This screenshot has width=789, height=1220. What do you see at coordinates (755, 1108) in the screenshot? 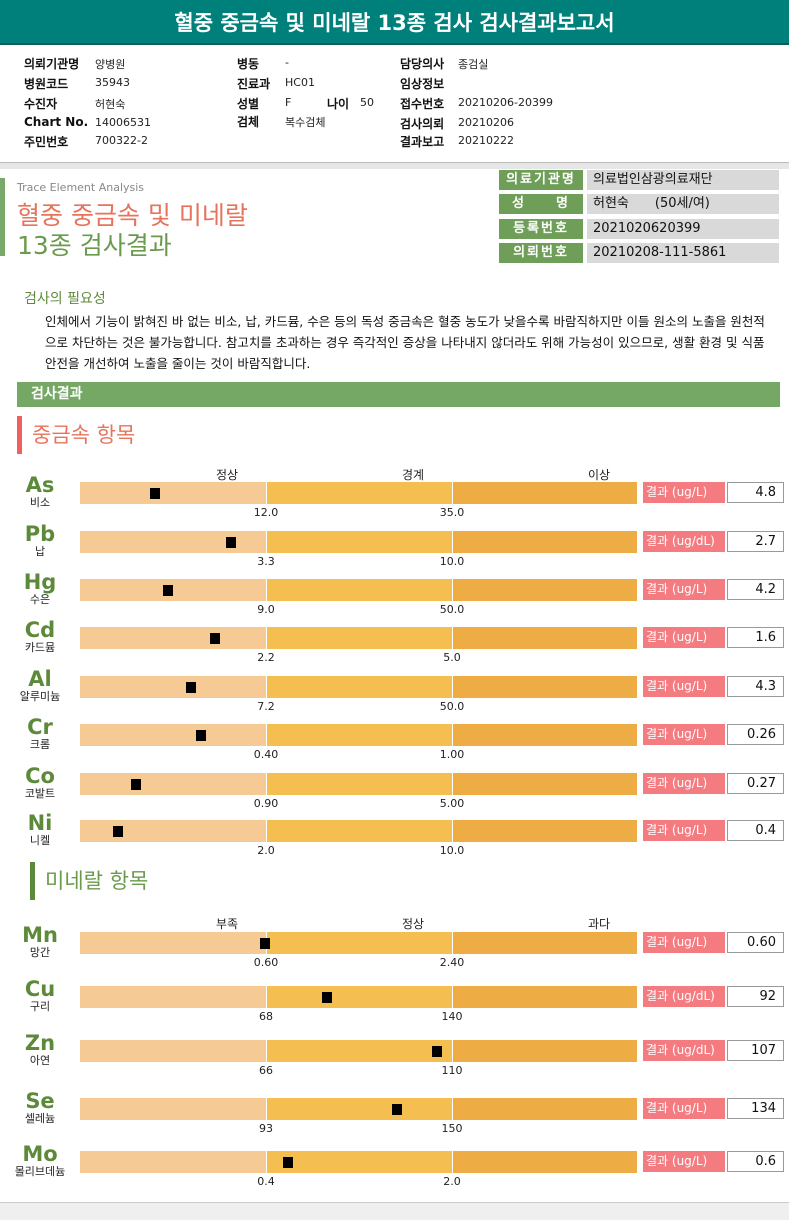
I see `result-value: 134` at bounding box center [755, 1108].